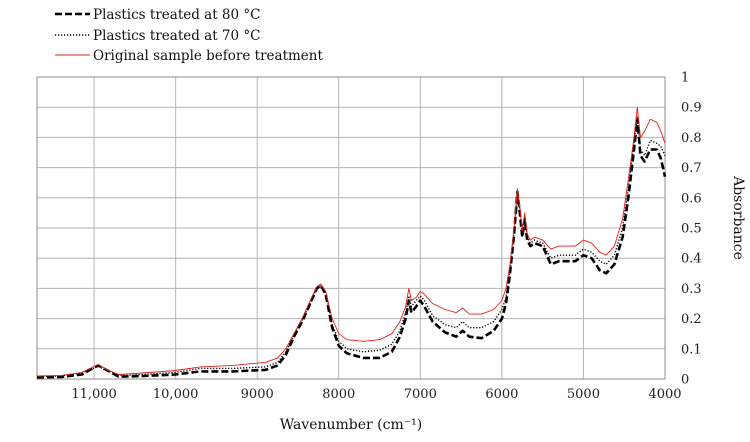 The height and width of the screenshot is (442, 750). I want to click on x-axis-title: Wavenumber (cm⁻¹), so click(351, 425).